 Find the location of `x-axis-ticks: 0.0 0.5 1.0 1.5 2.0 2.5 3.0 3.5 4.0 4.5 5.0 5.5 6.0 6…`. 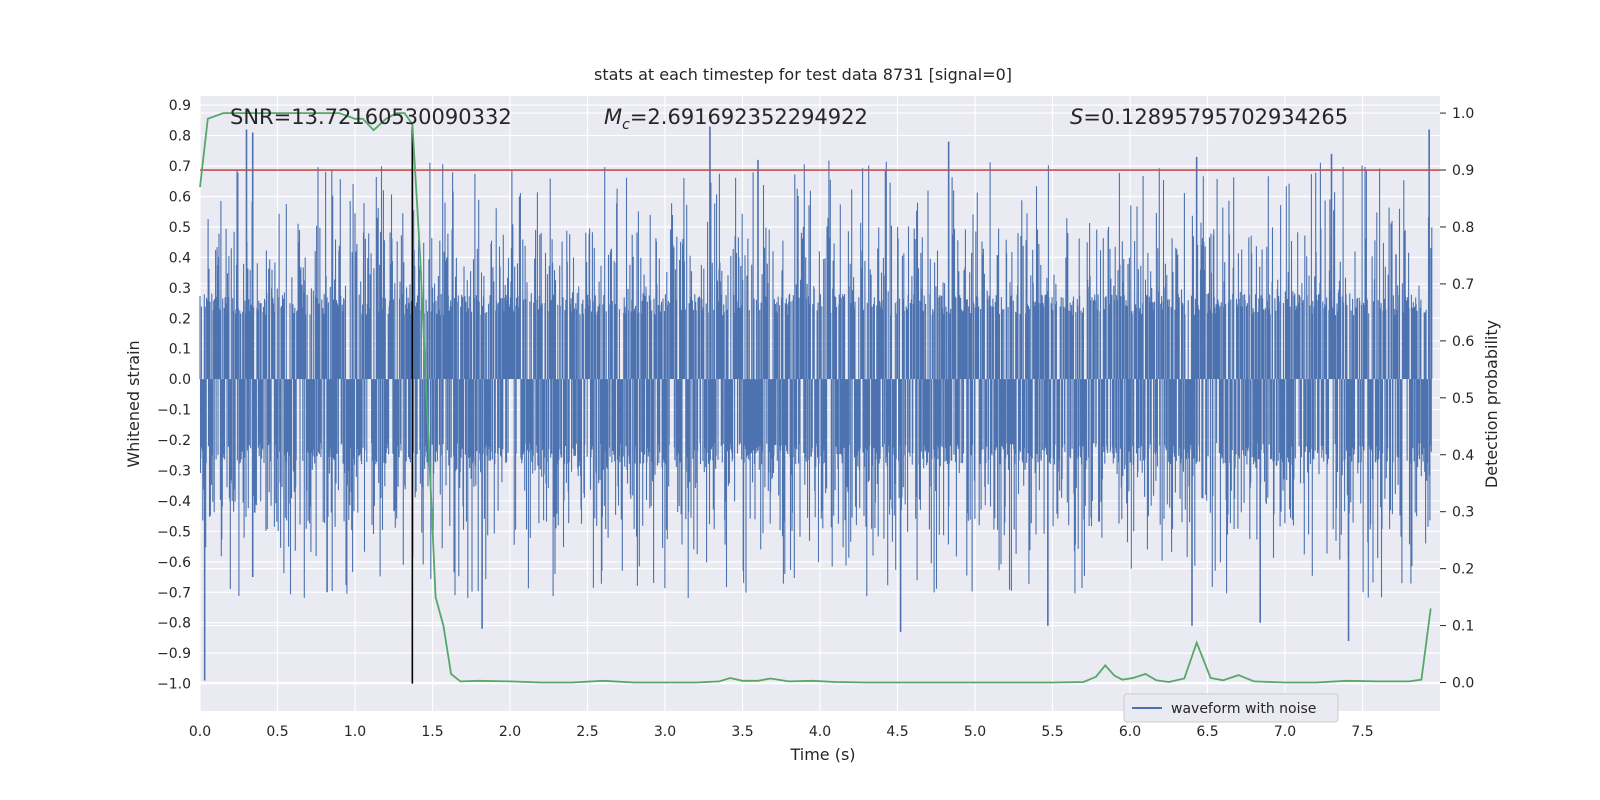

x-axis-ticks: 0.0 0.5 1.0 1.5 2.0 2.5 3.0 3.5 4.0 4.5 5.0 5.5 6.0 6… is located at coordinates (781, 732).